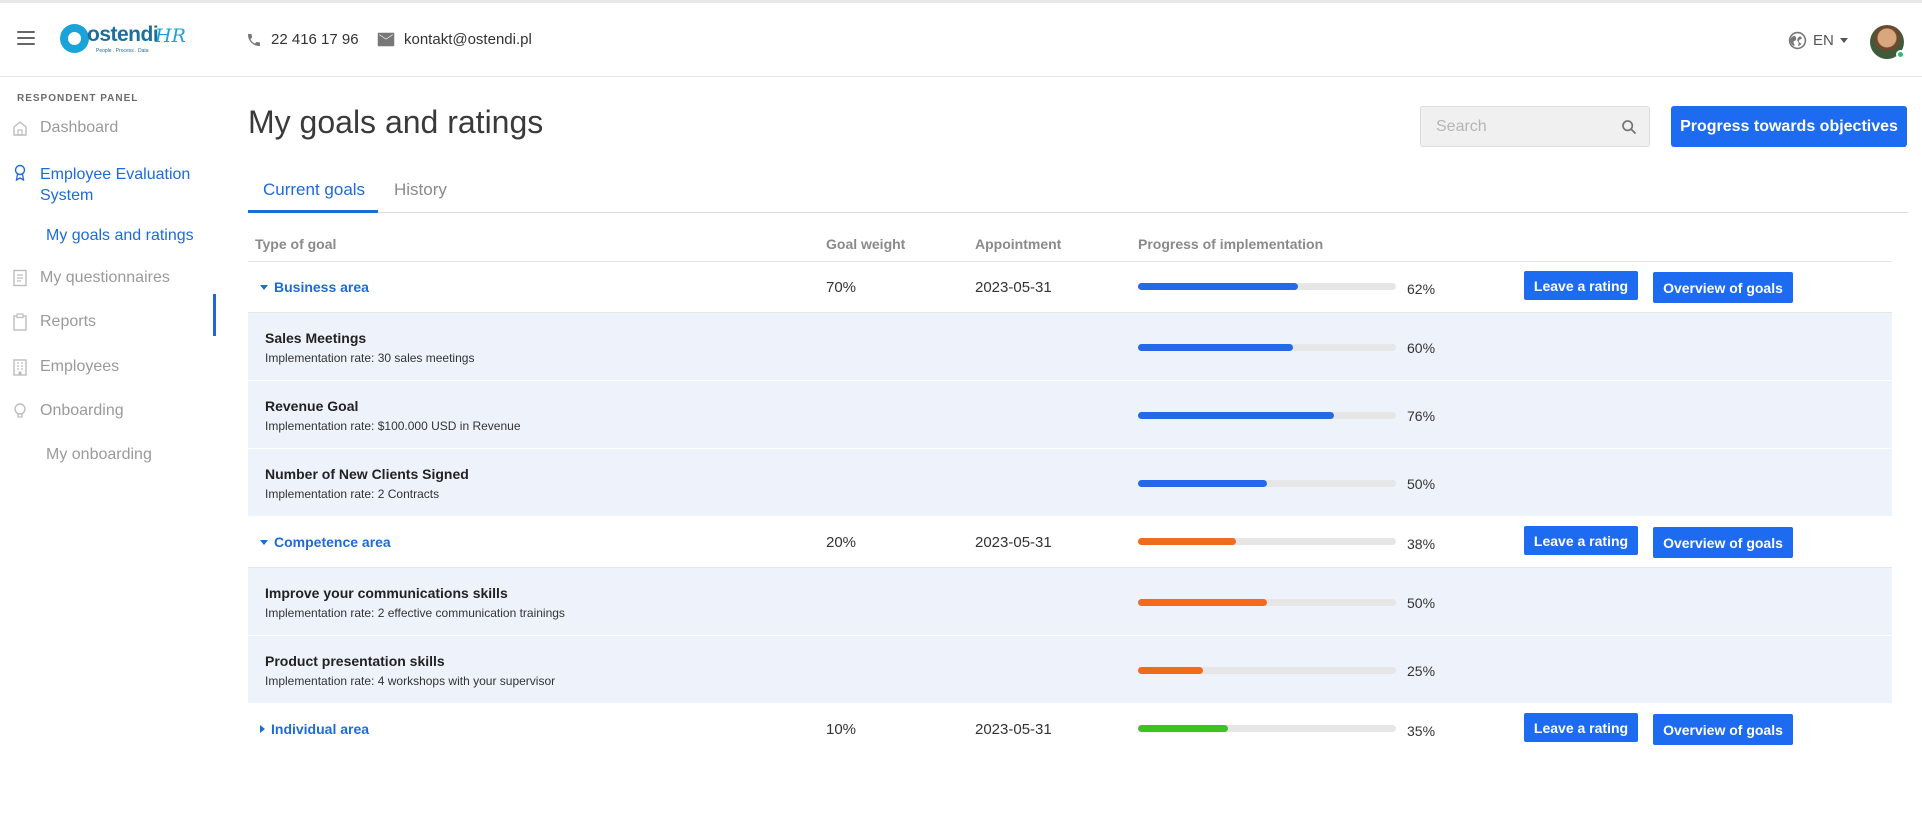 Image resolution: width=1922 pixels, height=822 pixels. Describe the element at coordinates (1823, 40) in the screenshot. I see `language-code: EN` at that location.